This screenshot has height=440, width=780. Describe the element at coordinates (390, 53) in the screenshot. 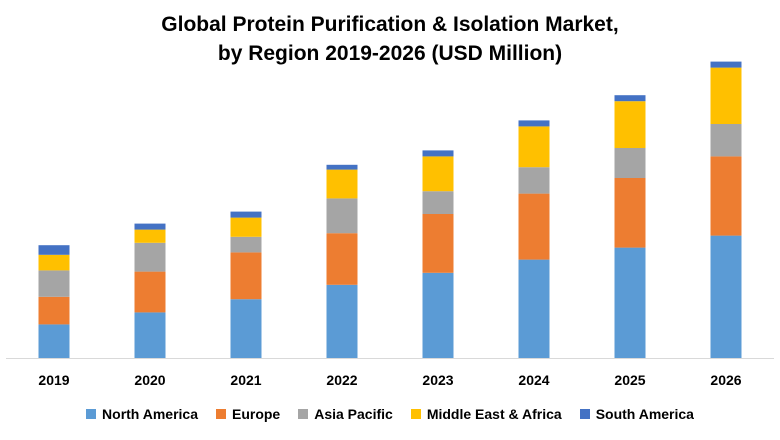

I see `chart-title-line-2: by Region 2019-2026 (USD Million)` at that location.